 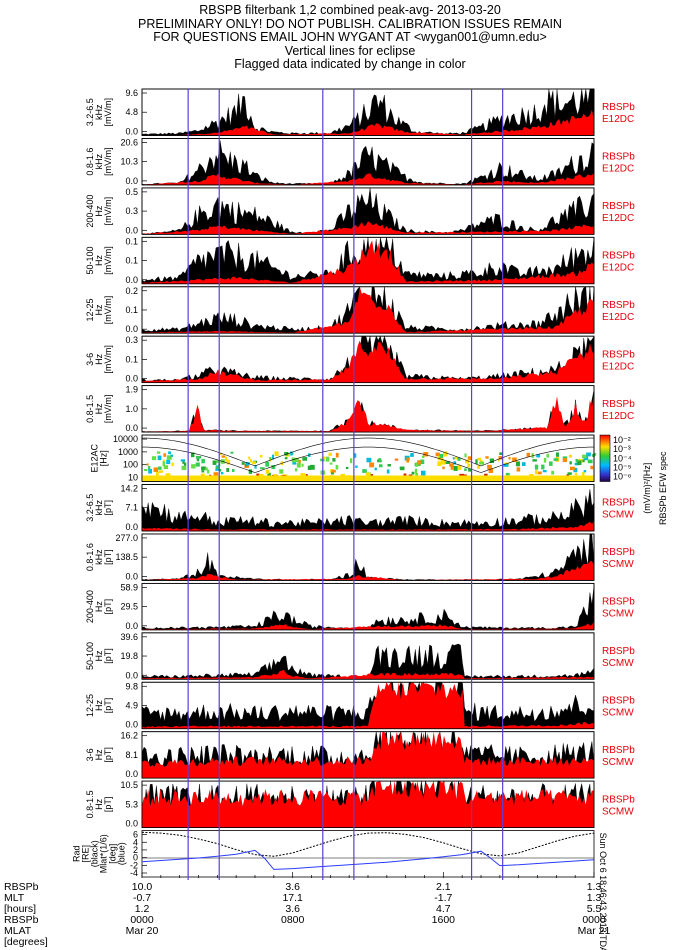 What do you see at coordinates (108, 409) in the screenshot?
I see `ylabel-line: [mV/m]` at bounding box center [108, 409].